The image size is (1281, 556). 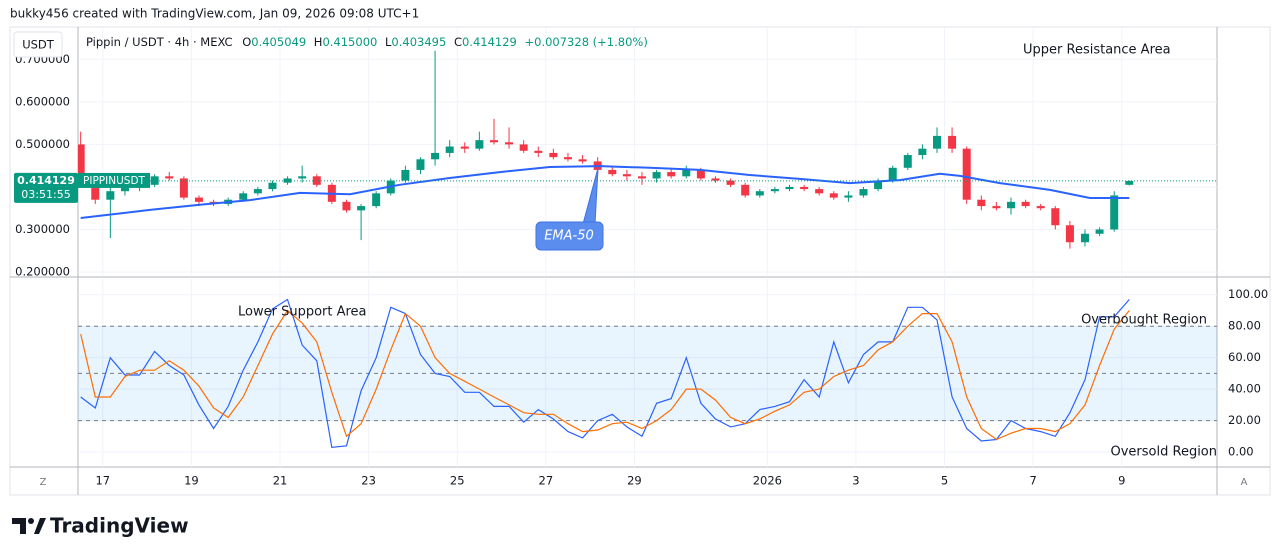 What do you see at coordinates (42, 101) in the screenshot?
I see `y-tick-label: 0.600000` at bounding box center [42, 101].